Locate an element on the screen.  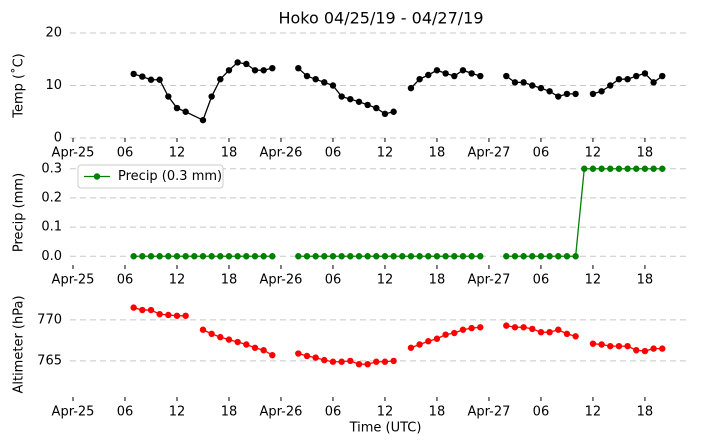
legend-box is located at coordinates (150, 176).